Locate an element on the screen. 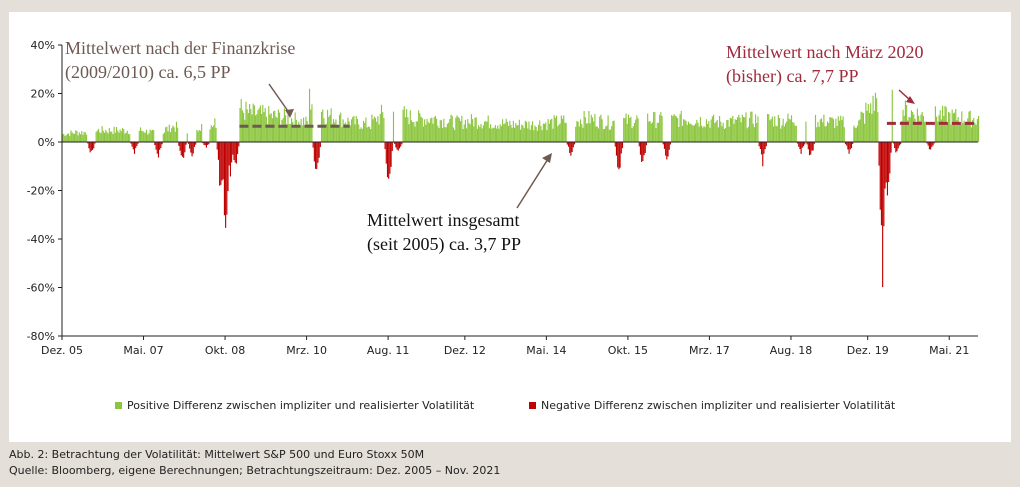 The width and height of the screenshot is (1020, 487). legend-positive-swatch is located at coordinates (118, 405).